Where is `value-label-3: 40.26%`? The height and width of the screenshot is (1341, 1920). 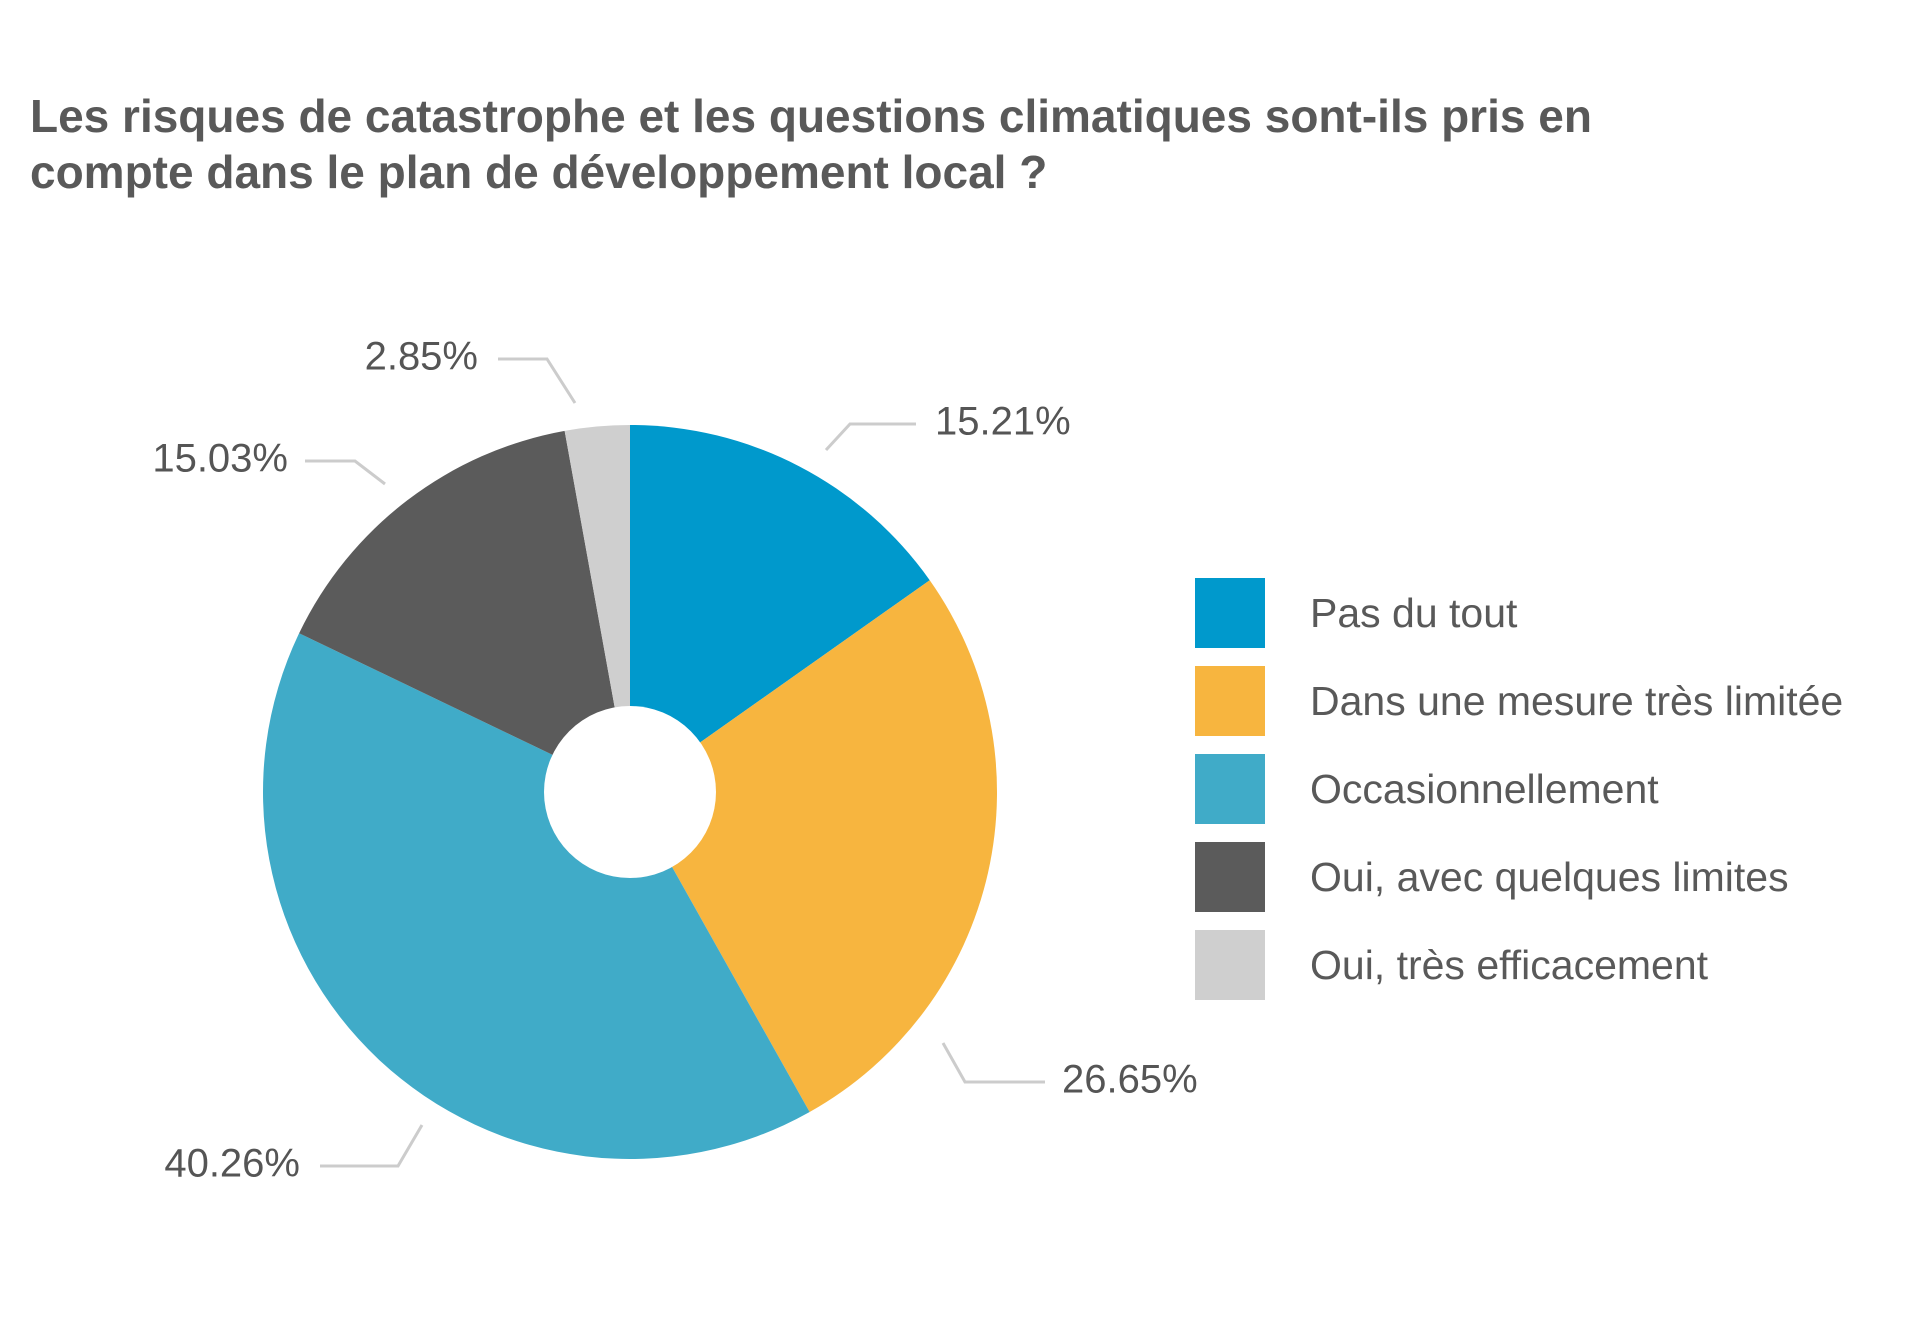
value-label-3: 40.26% is located at coordinates (232, 1164).